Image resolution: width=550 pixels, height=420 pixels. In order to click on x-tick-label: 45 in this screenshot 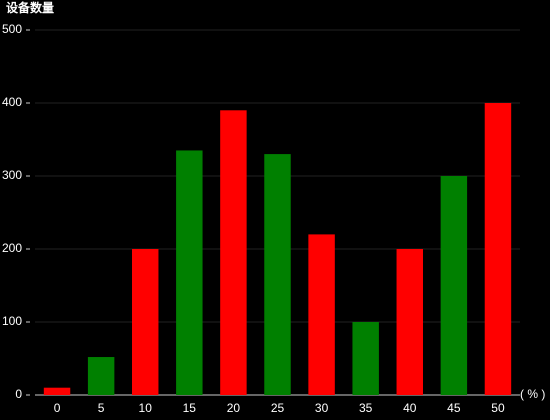, I will do `click(454, 408)`.